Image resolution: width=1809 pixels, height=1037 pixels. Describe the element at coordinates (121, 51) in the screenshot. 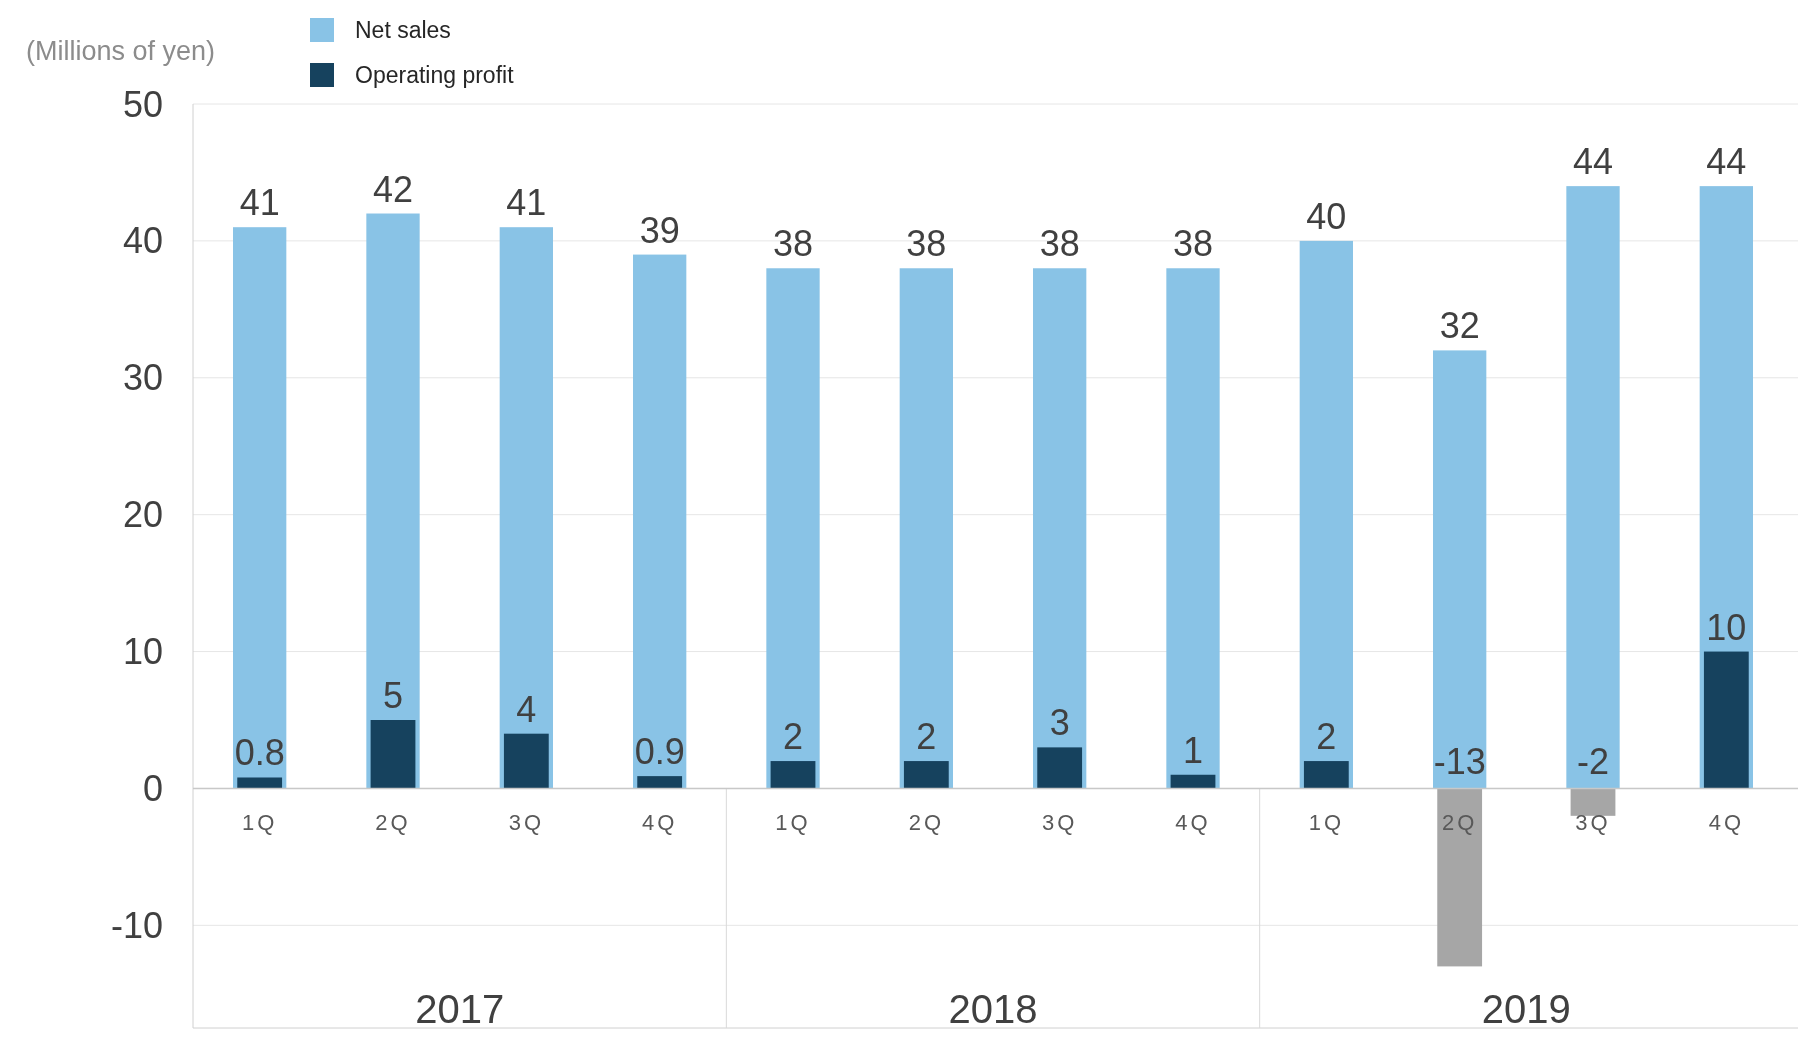

I see `y-axis-title: (Millions of yen)` at that location.